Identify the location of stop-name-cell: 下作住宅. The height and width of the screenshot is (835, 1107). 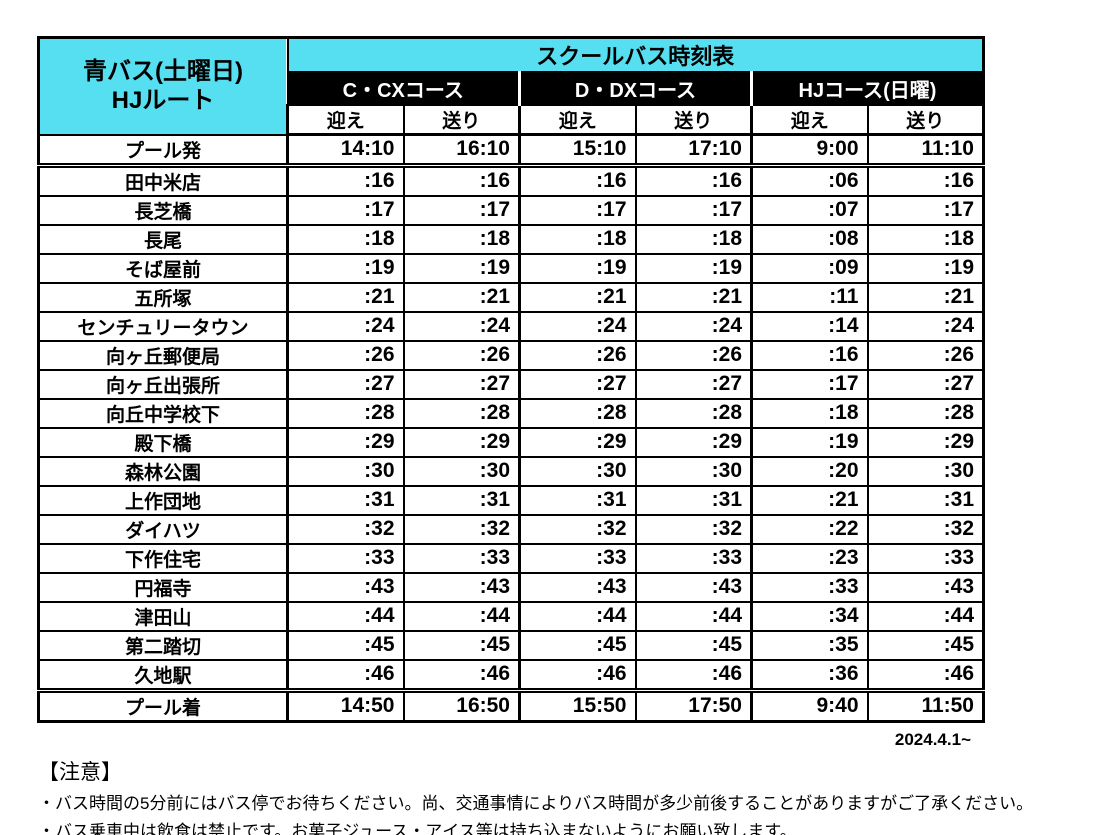
(163, 558).